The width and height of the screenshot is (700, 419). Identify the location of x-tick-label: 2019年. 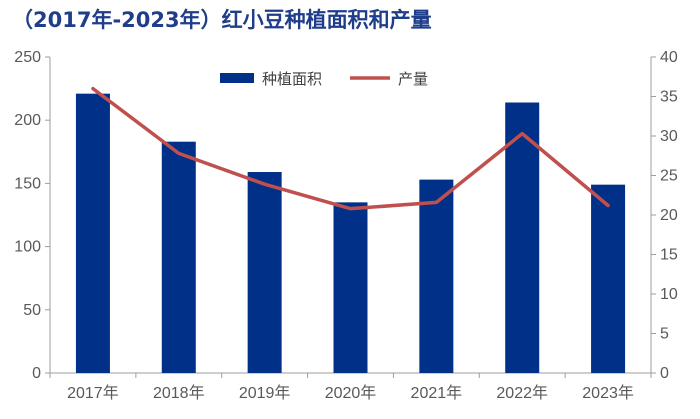
(265, 393).